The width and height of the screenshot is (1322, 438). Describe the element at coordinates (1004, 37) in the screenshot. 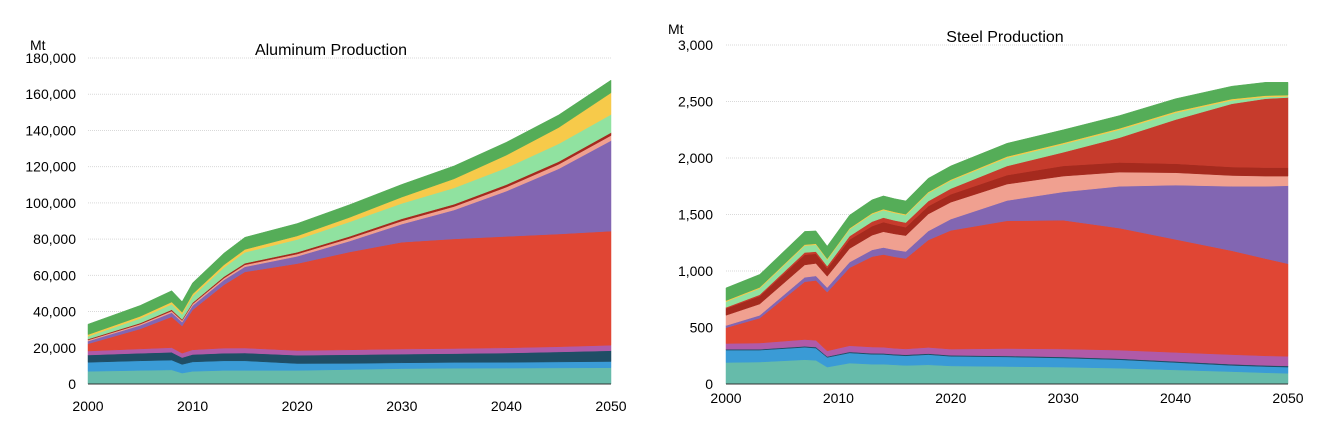

I see `chart-title: Steel Production` at that location.